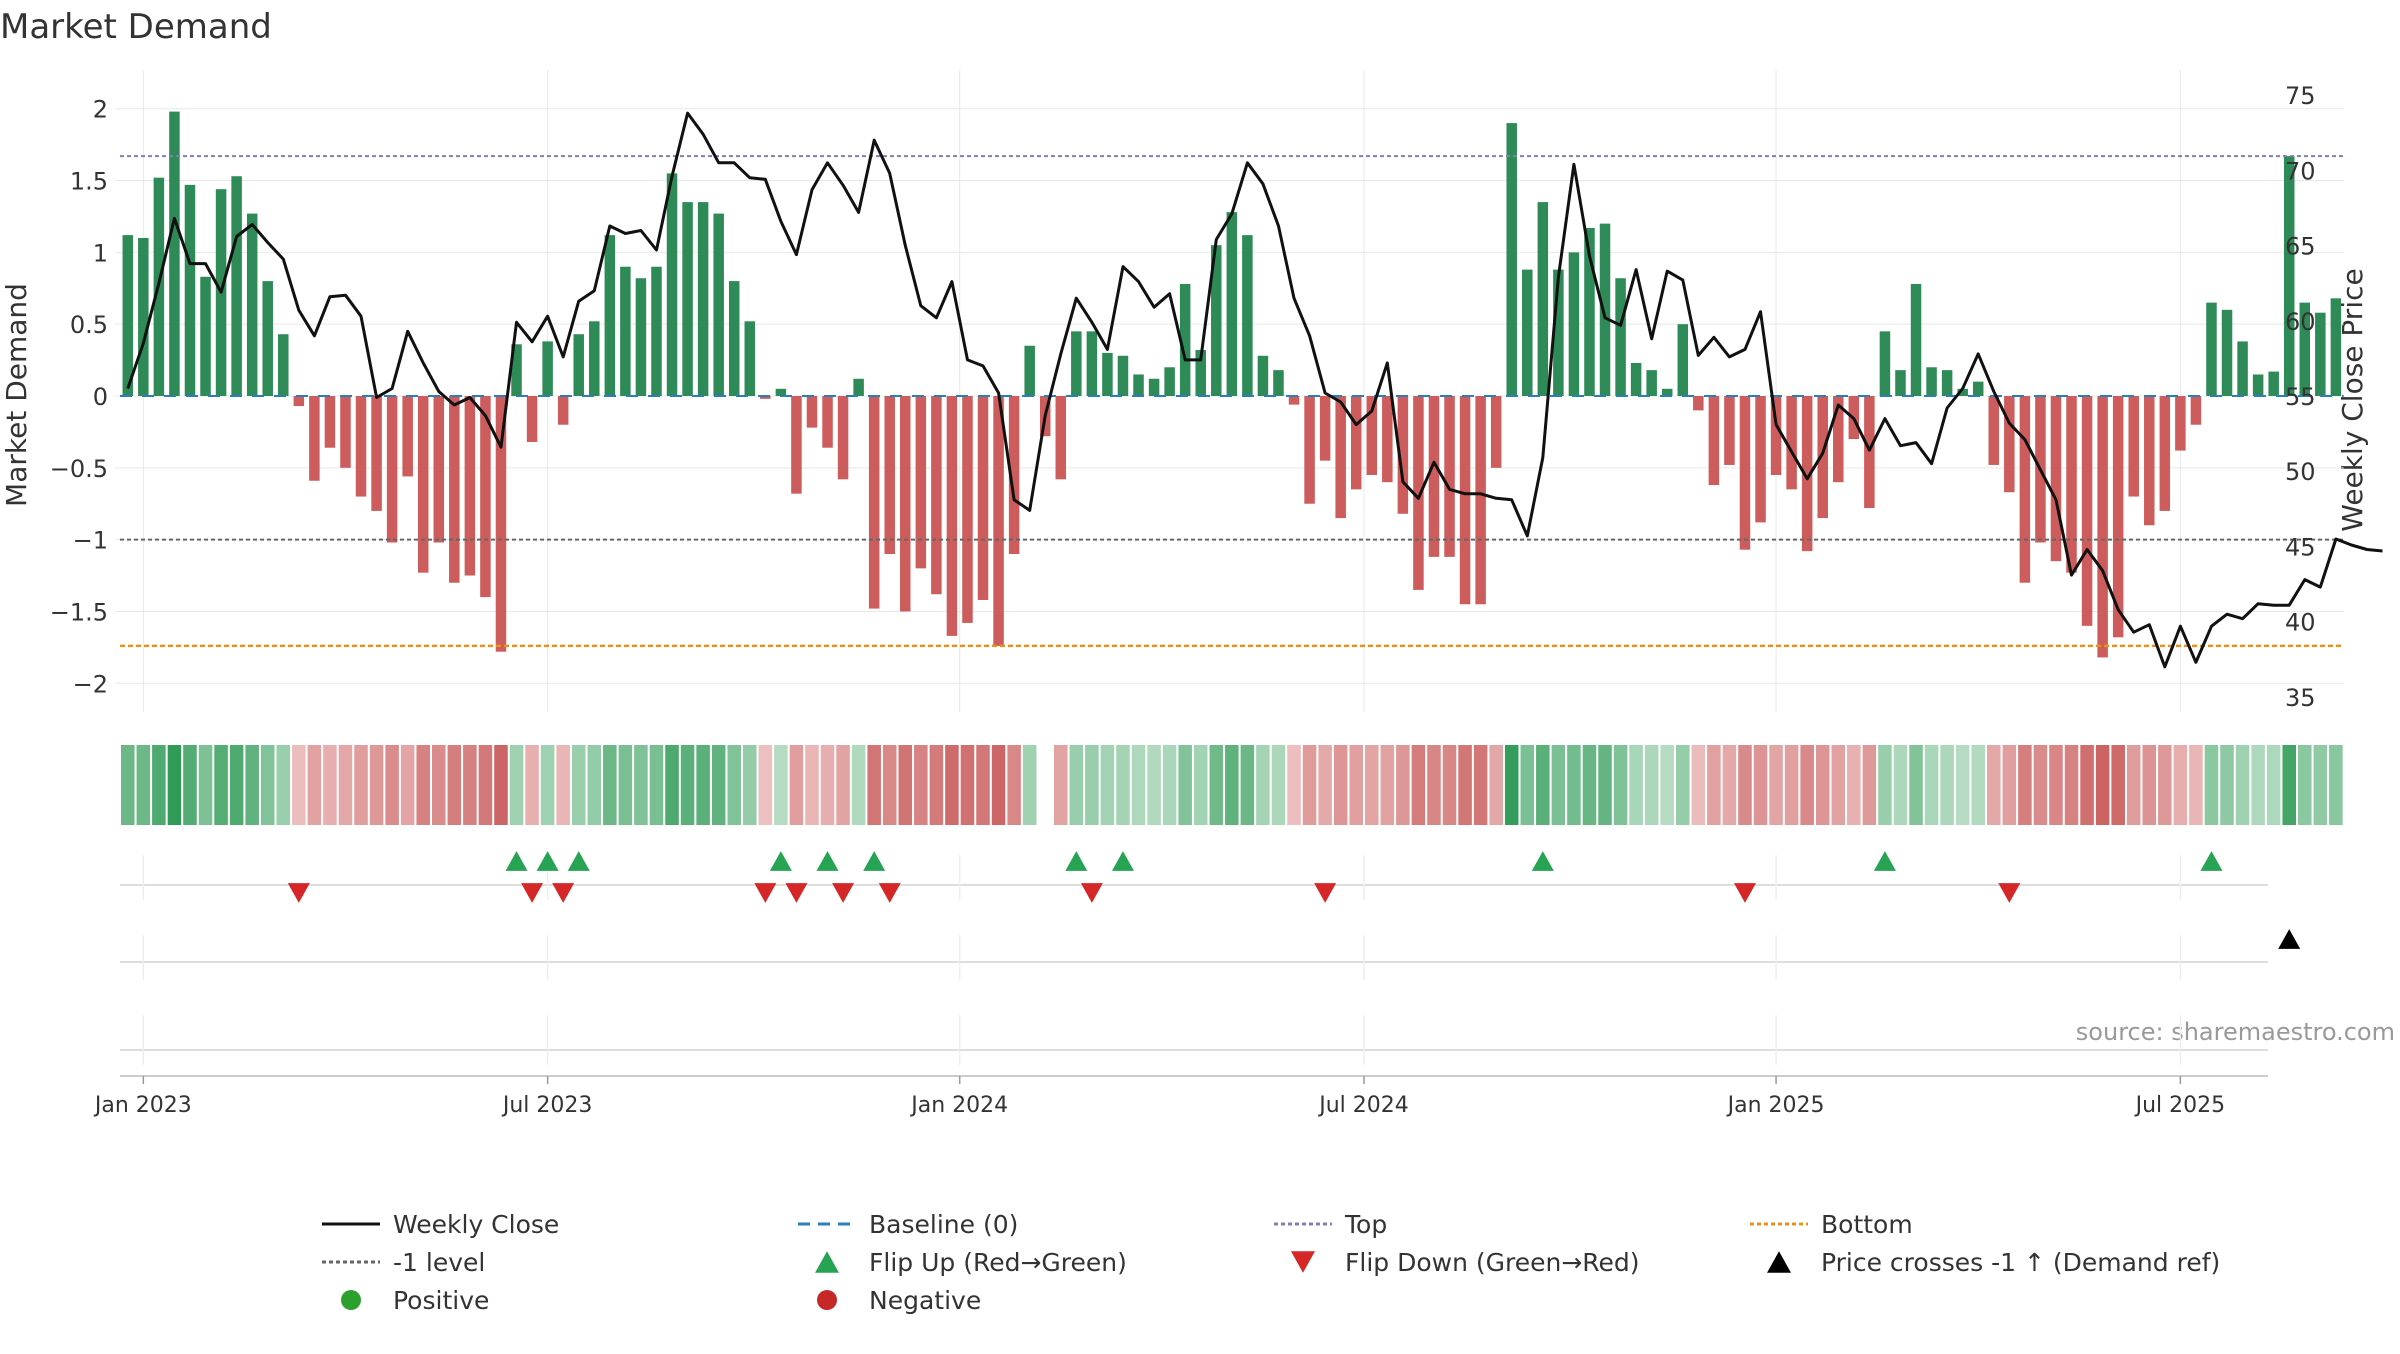  I want to click on legend-swatch-price_cross, so click(1779, 1262).